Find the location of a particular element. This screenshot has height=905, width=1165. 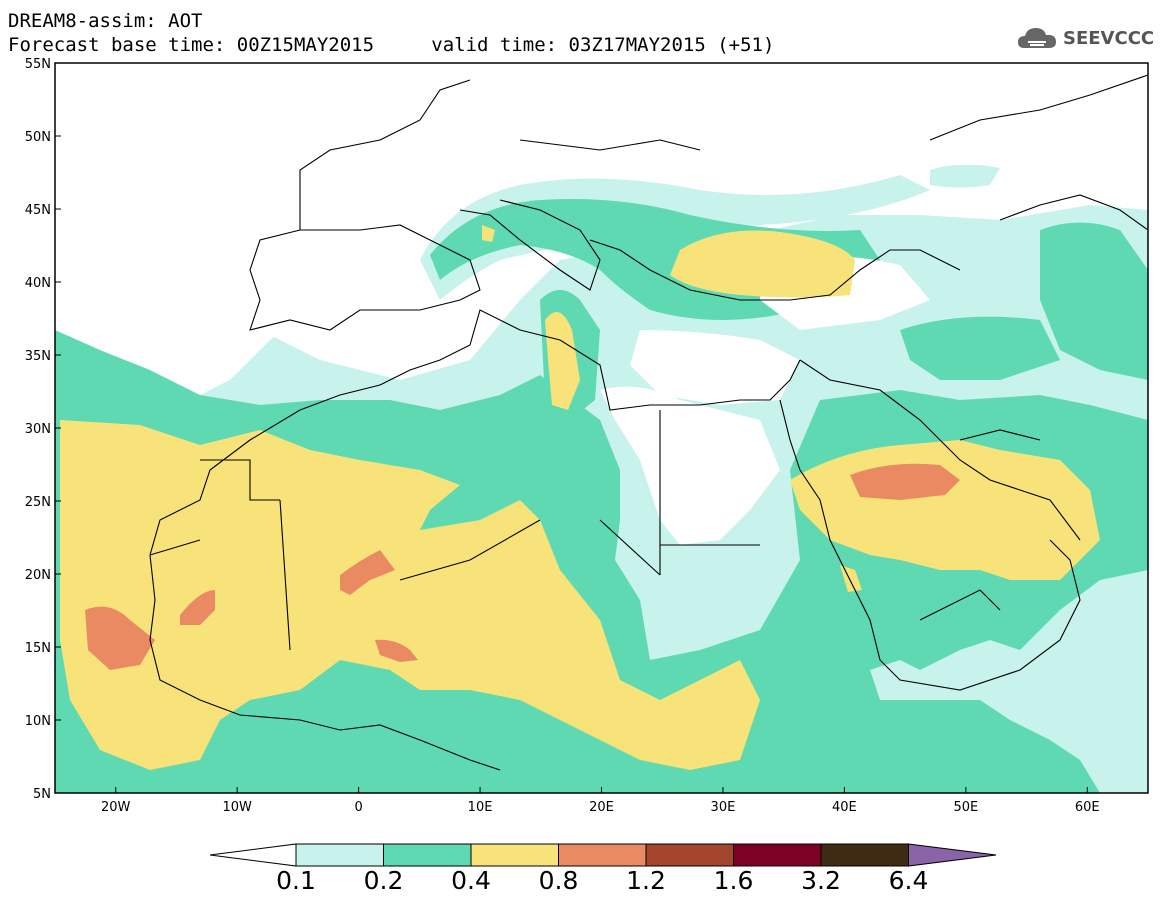

logo-text: SEEVCCC is located at coordinates (1109, 38).